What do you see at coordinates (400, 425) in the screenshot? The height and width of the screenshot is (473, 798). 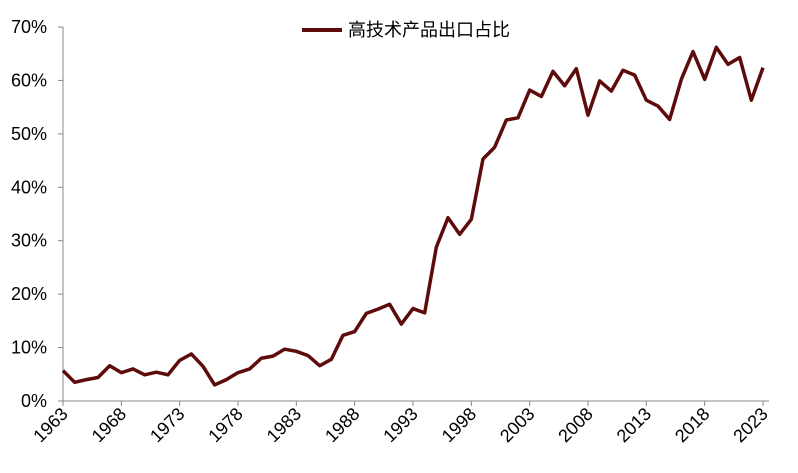 I see `x-tick-label: 1993` at bounding box center [400, 425].